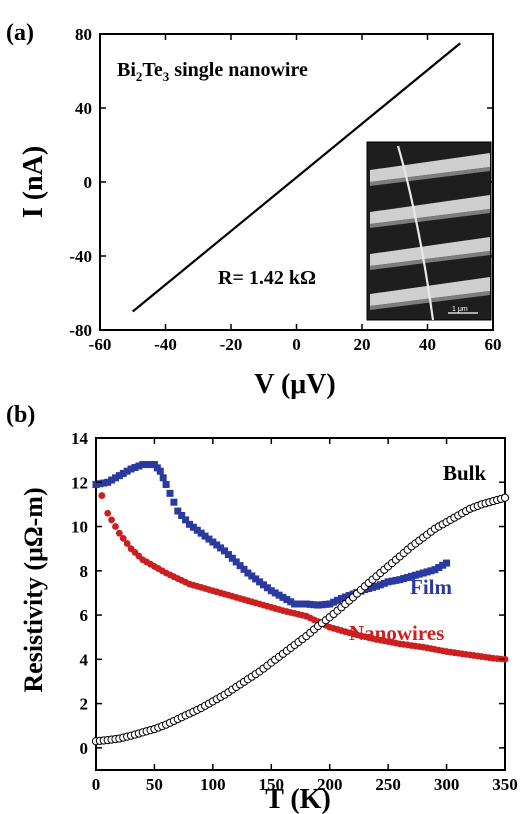 Image resolution: width=527 pixels, height=814 pixels. What do you see at coordinates (84, 659) in the screenshot?
I see `panel-b-y-tick-label: 4` at bounding box center [84, 659].